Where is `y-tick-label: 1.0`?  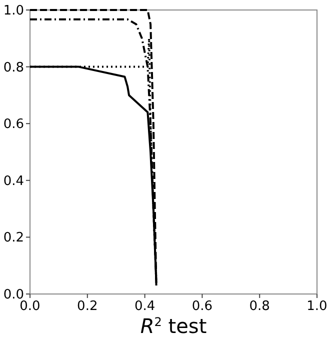 y-tick-label: 1.0 is located at coordinates (13, 11).